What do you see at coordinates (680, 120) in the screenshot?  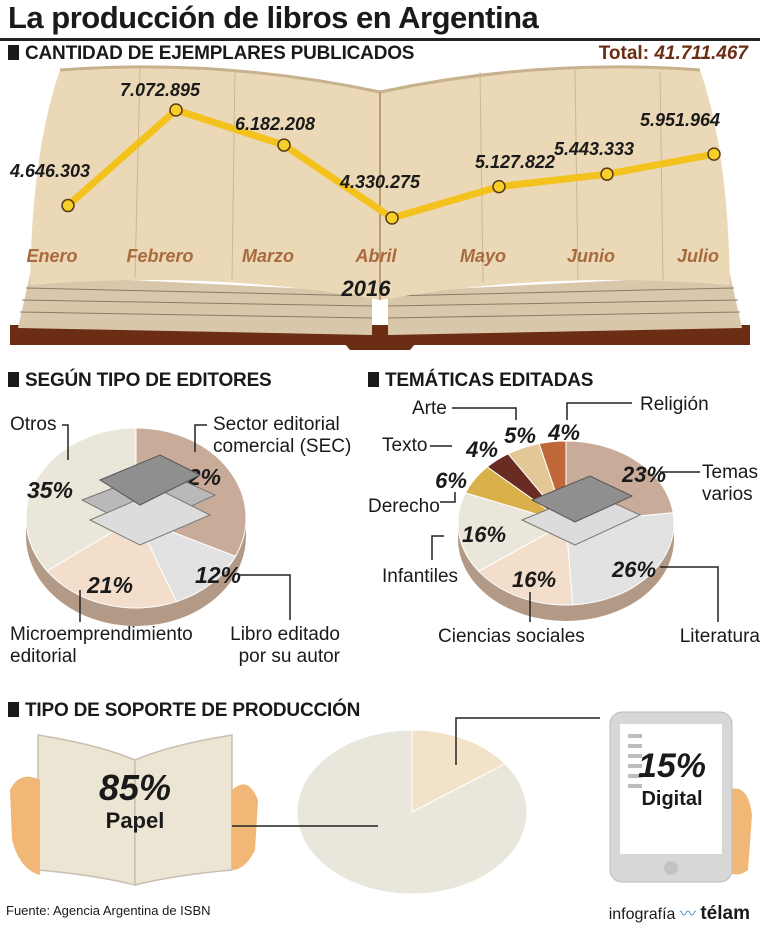 I see `data-label: 5.951.964` at bounding box center [680, 120].